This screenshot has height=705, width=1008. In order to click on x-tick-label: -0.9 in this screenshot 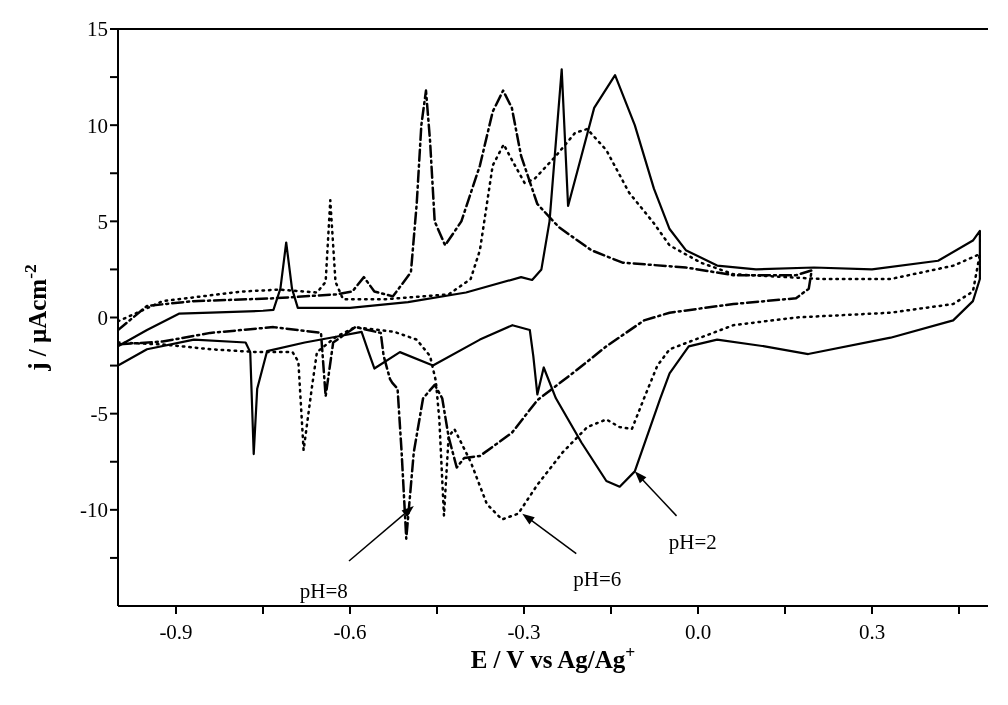, I will do `click(176, 631)`.